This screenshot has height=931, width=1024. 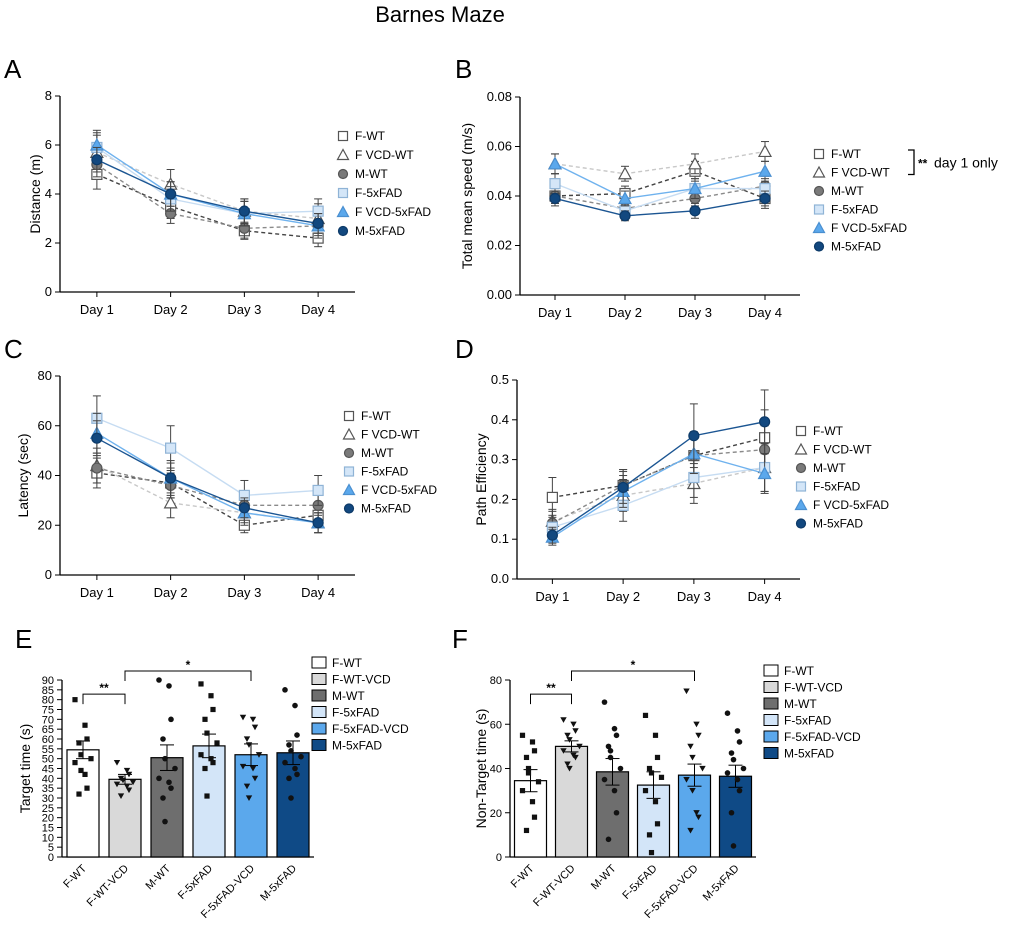 What do you see at coordinates (633, 665) in the screenshot?
I see `significance-label: *` at bounding box center [633, 665].